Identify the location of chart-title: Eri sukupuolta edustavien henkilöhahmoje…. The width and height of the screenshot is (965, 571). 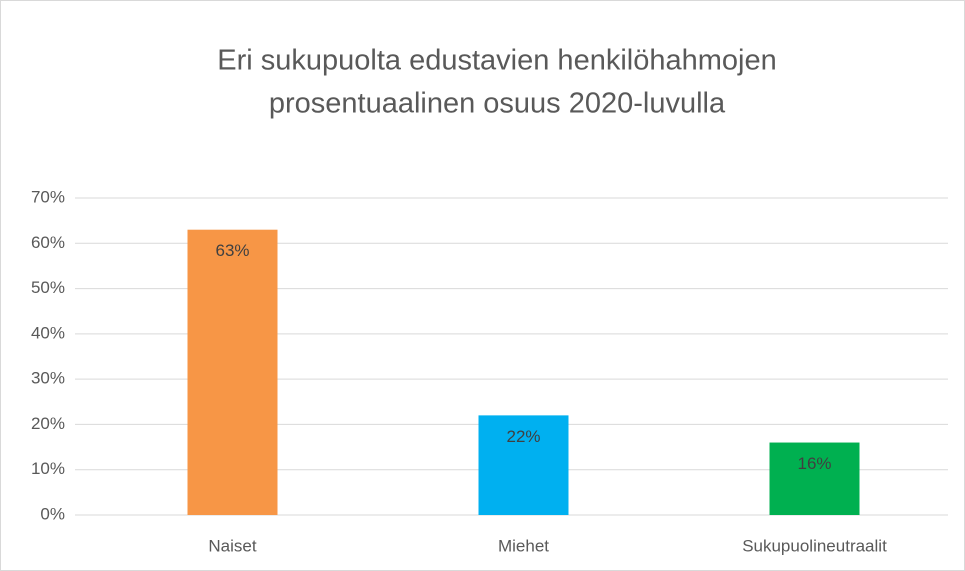
(496, 61).